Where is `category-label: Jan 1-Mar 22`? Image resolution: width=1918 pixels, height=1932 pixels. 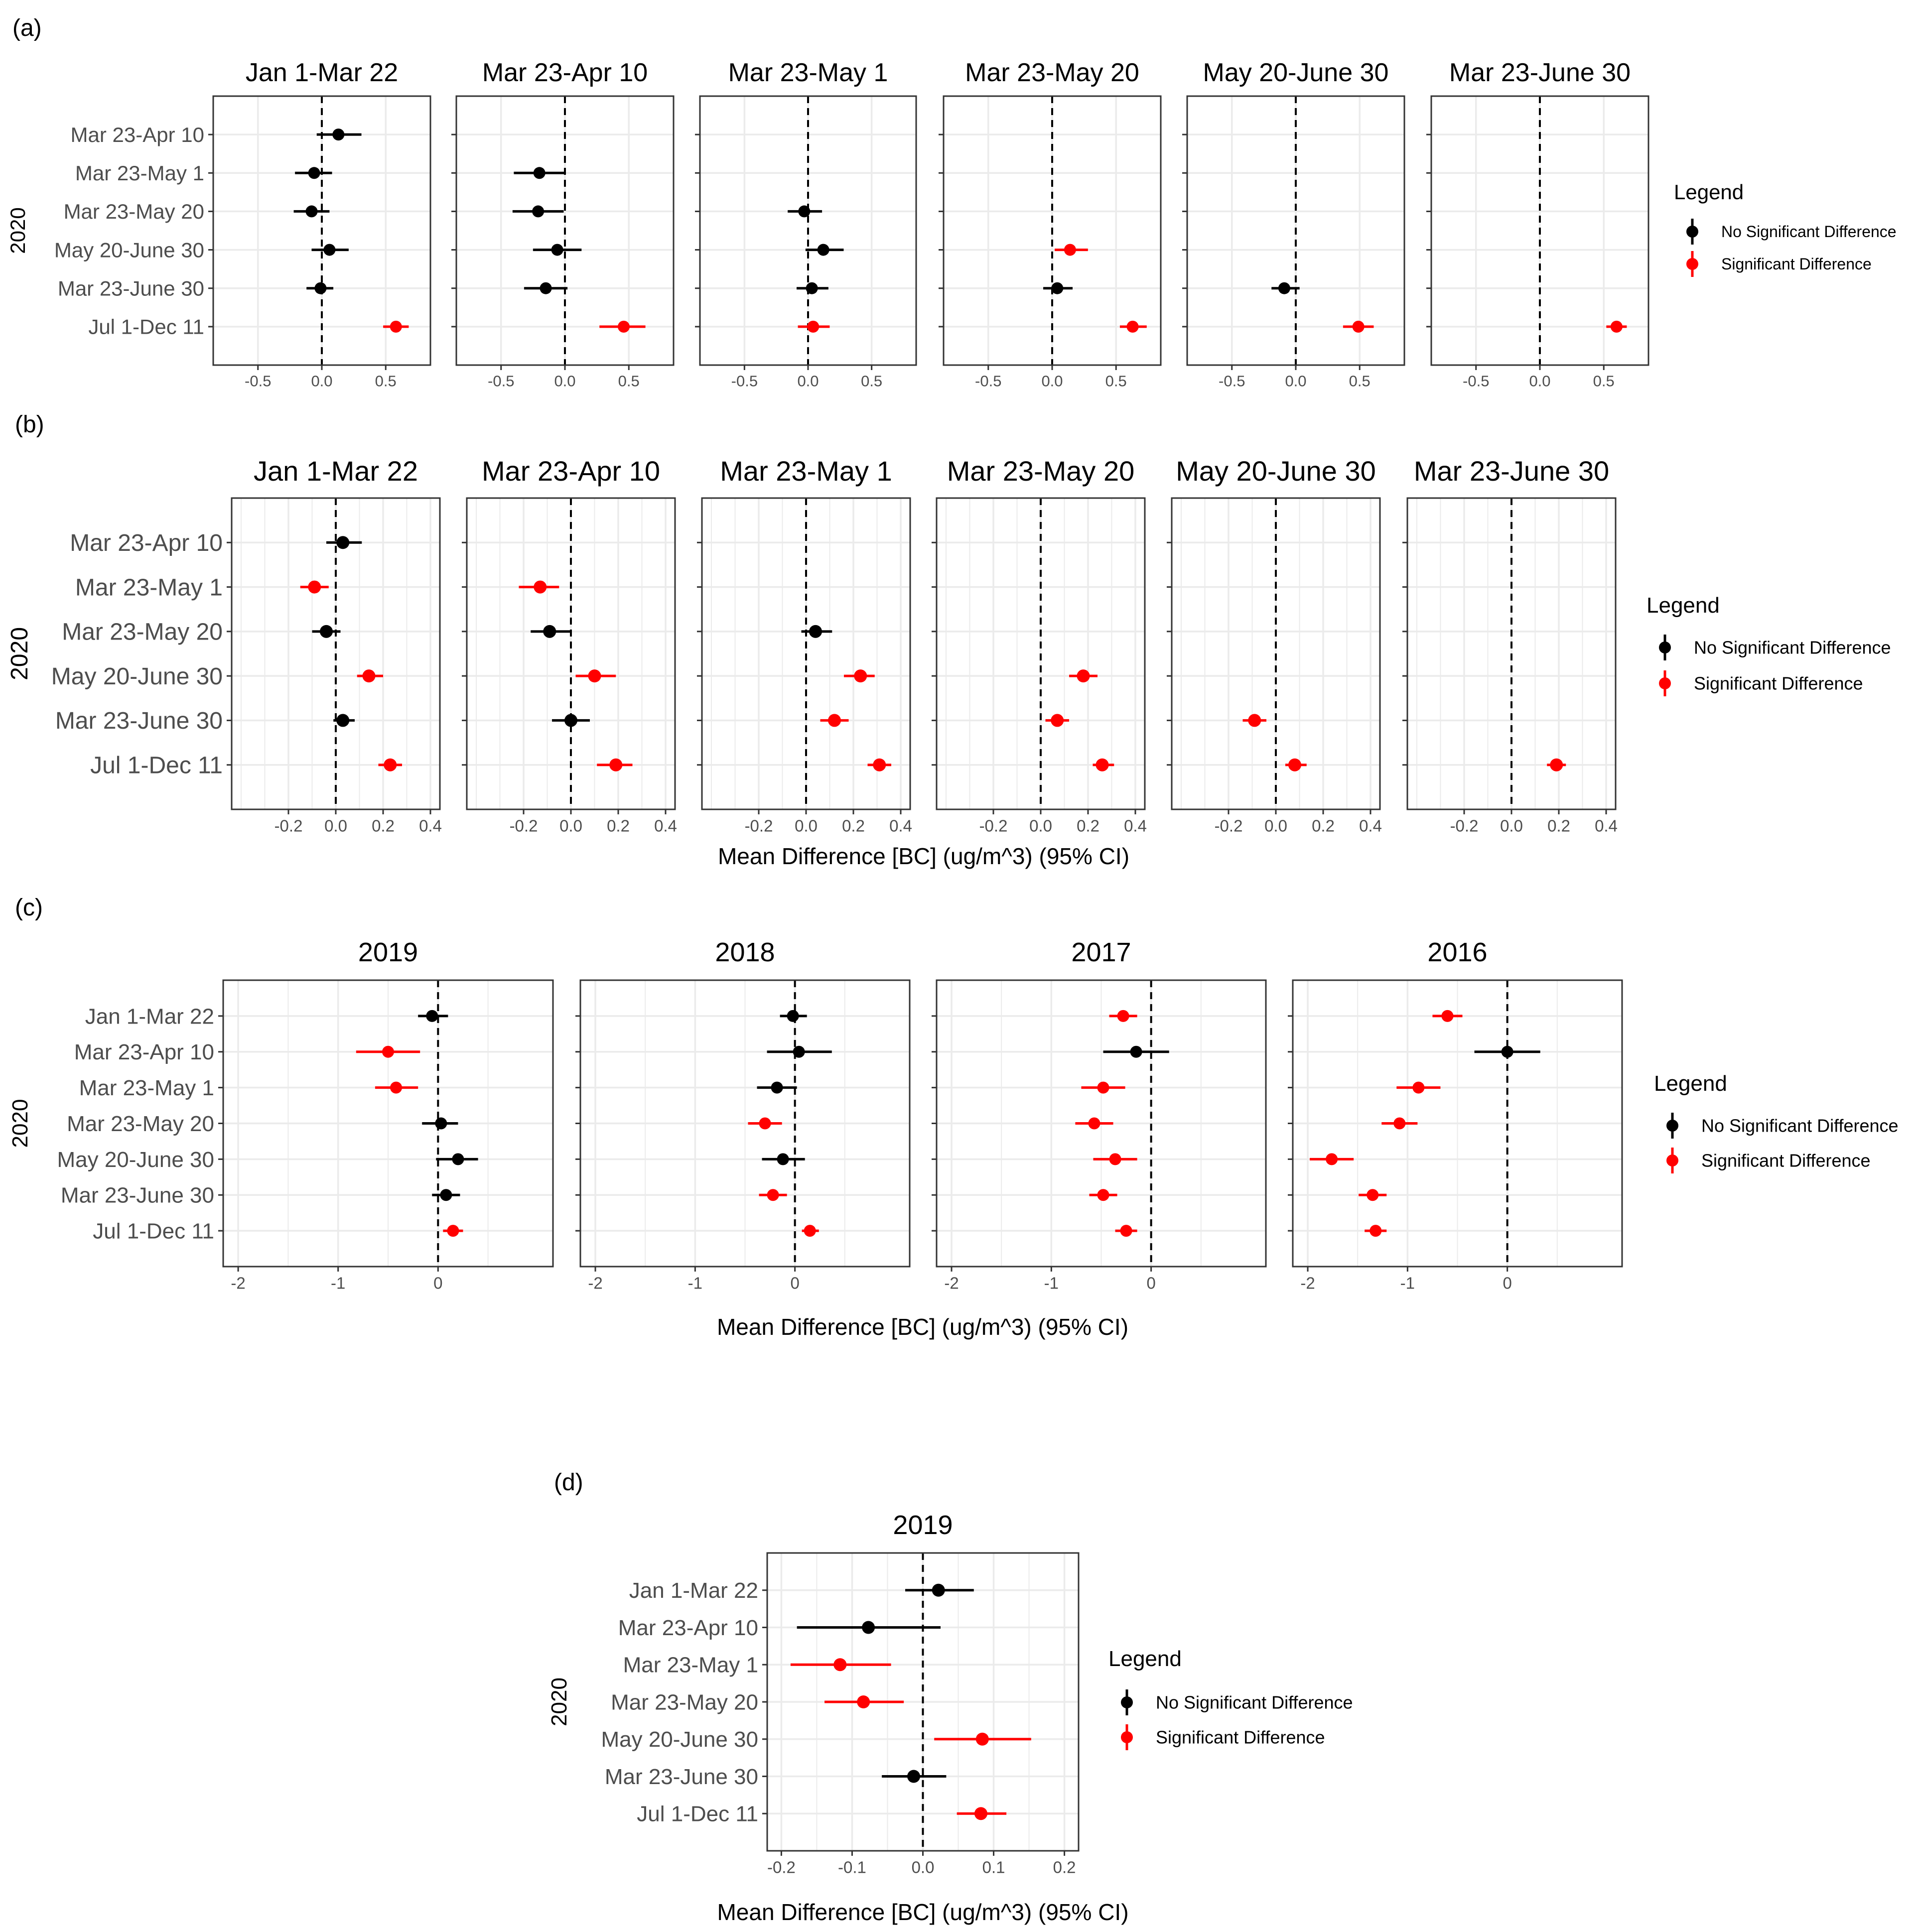
category-label: Jan 1-Mar 22 is located at coordinates (693, 1590).